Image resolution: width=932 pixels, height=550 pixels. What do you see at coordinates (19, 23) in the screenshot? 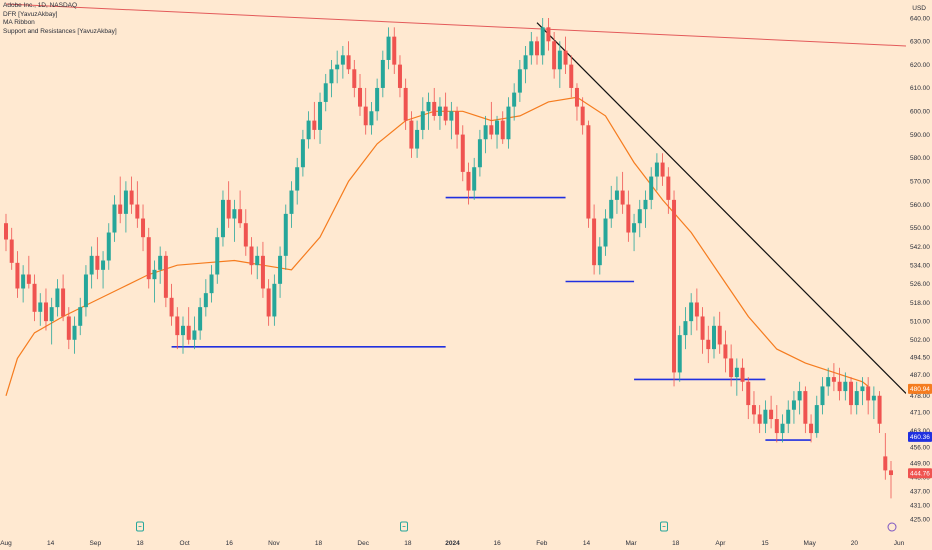
I see `legend-ma-ribbon: MA Ribbon` at bounding box center [19, 23].